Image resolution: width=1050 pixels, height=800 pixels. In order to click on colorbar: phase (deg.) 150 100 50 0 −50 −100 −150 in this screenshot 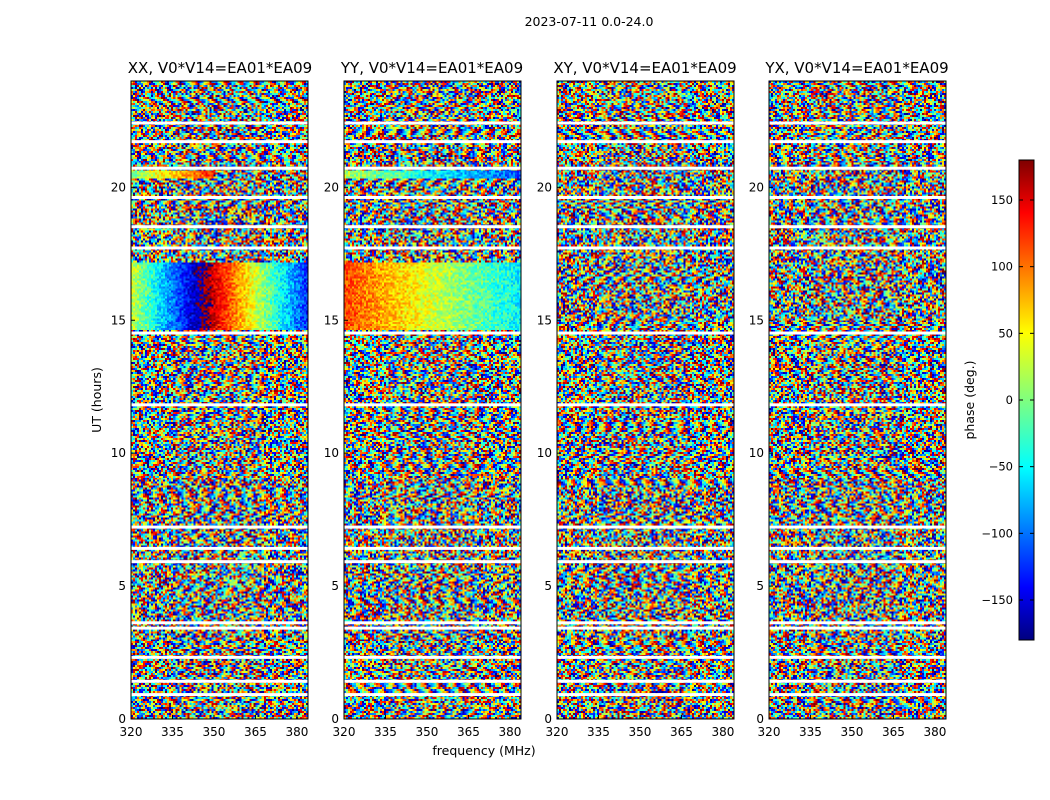, I will do `click(998, 400)`.